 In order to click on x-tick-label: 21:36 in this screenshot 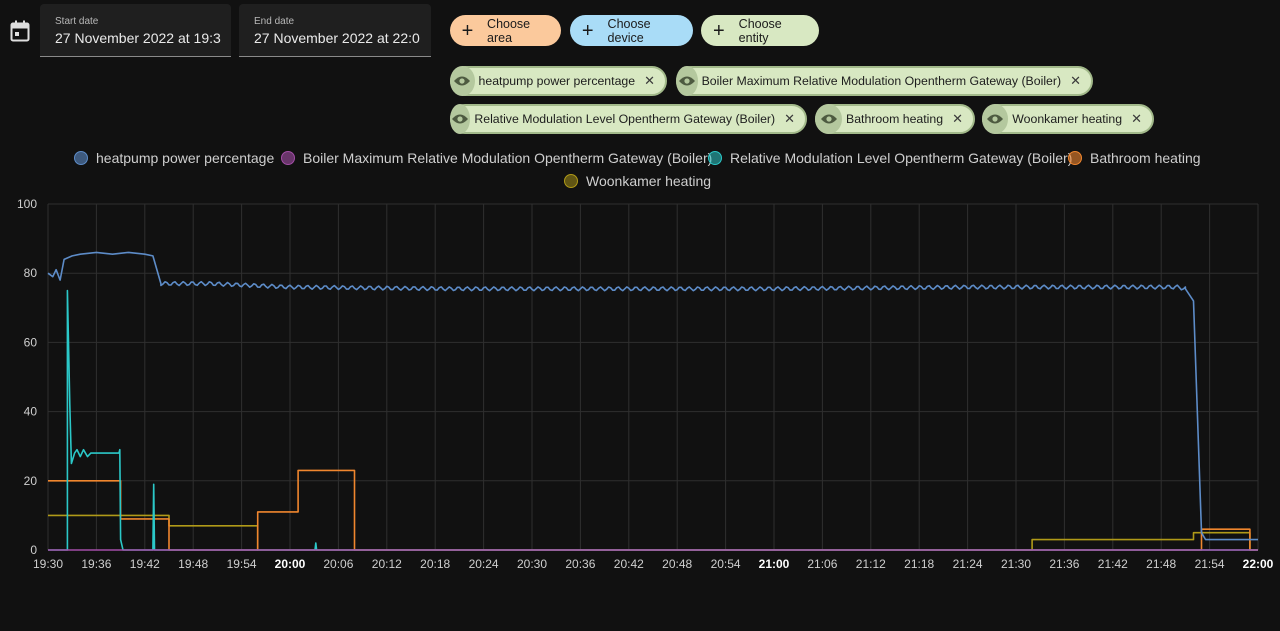, I will do `click(1064, 564)`.